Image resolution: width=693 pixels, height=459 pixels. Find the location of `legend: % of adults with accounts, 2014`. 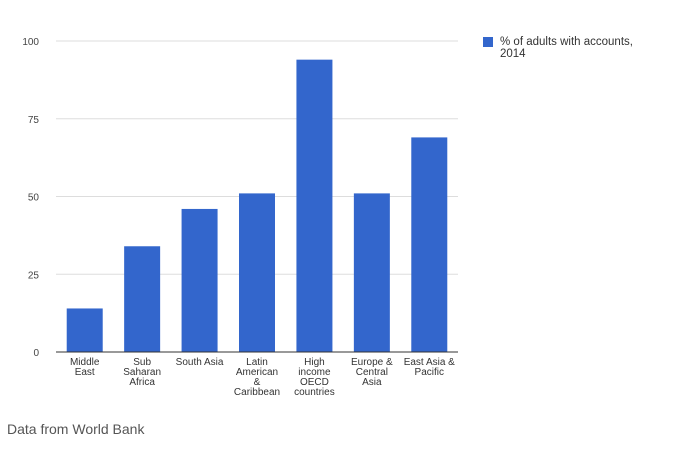

legend: % of adults with accounts, 2014 is located at coordinates (559, 48).